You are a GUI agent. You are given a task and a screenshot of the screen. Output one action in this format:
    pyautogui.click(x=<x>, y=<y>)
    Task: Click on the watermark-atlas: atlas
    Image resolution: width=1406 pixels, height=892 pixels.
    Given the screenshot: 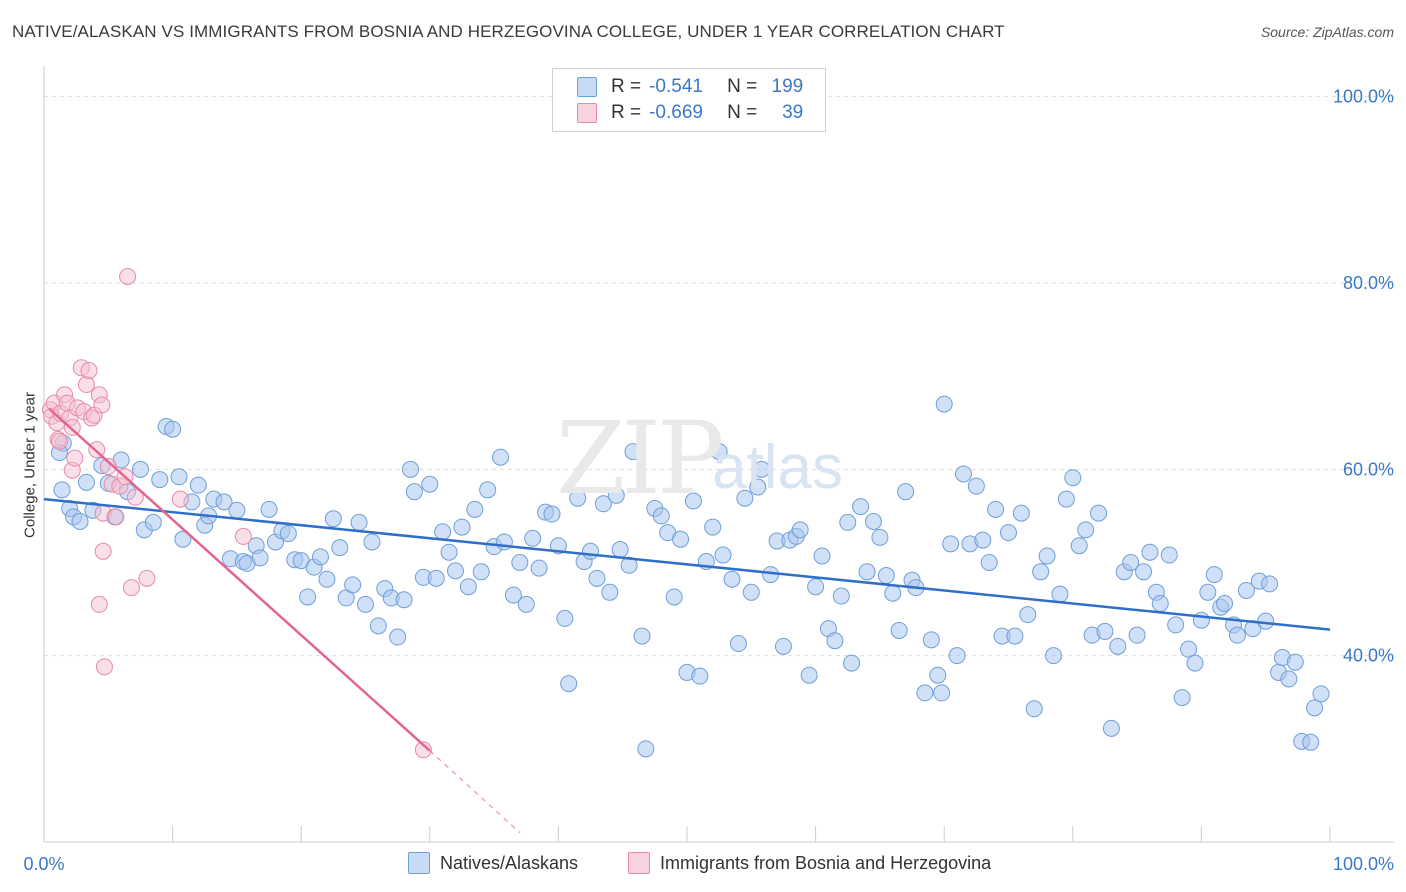 What is the action you would take?
    pyautogui.click(x=777, y=467)
    